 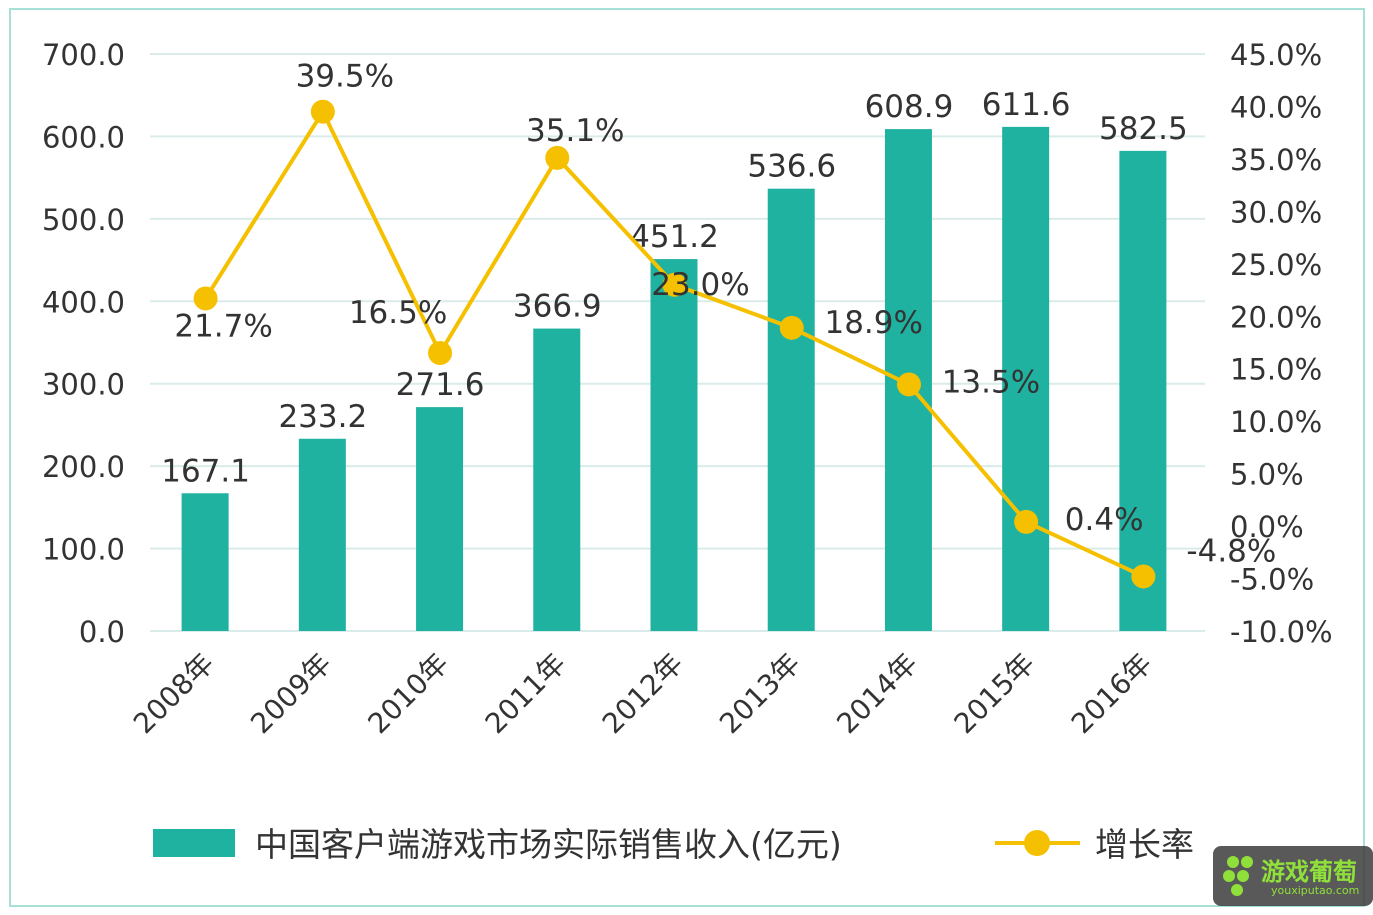 What do you see at coordinates (548, 844) in the screenshot?
I see `legend-bar-label: 中国客户端游戏市场实际销售收入(亿元)` at bounding box center [548, 844].